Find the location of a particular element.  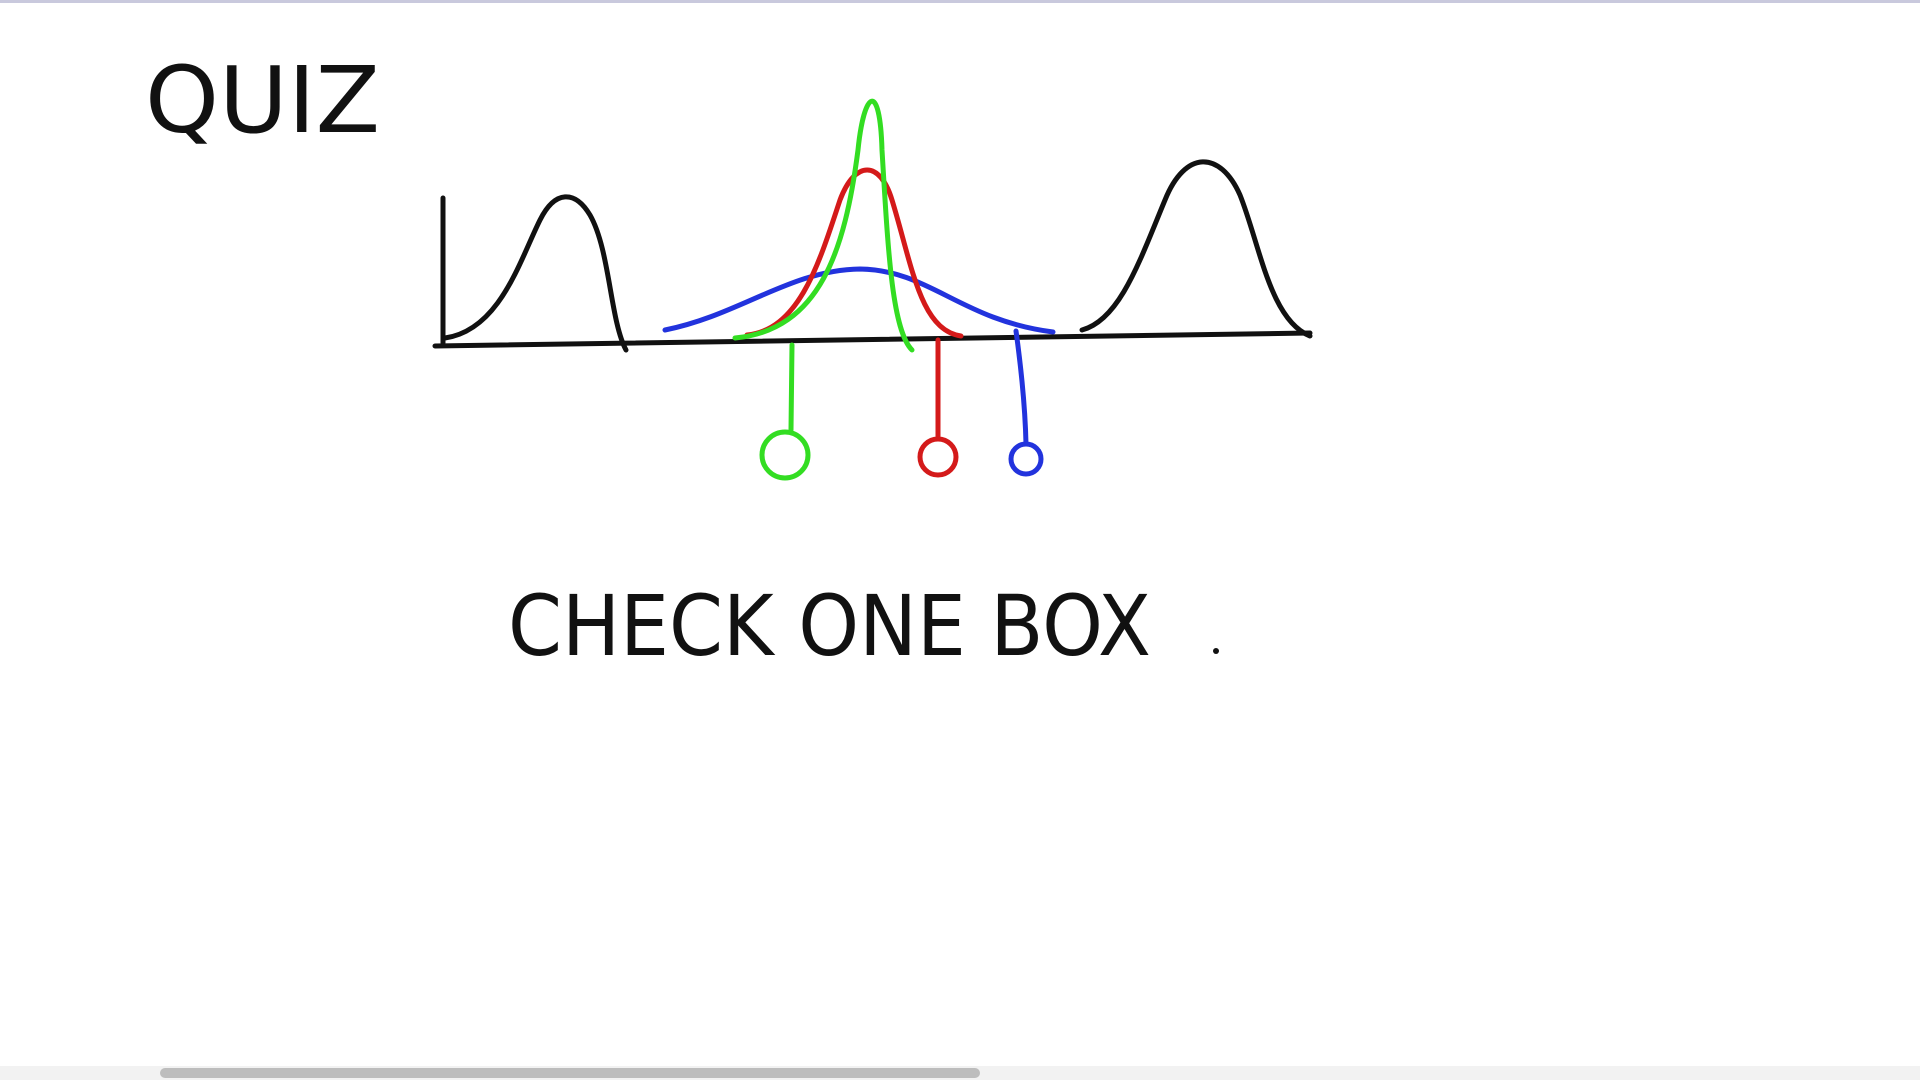

green-curve is located at coordinates (823, 225).